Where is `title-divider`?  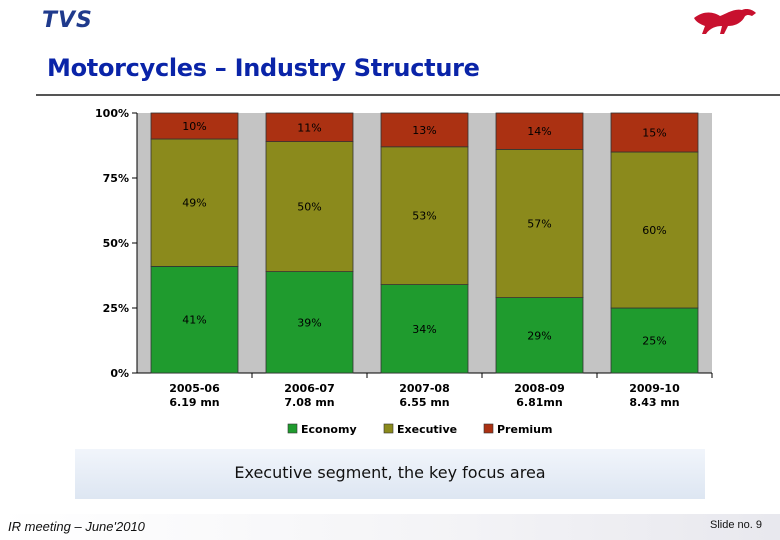 title-divider is located at coordinates (408, 95).